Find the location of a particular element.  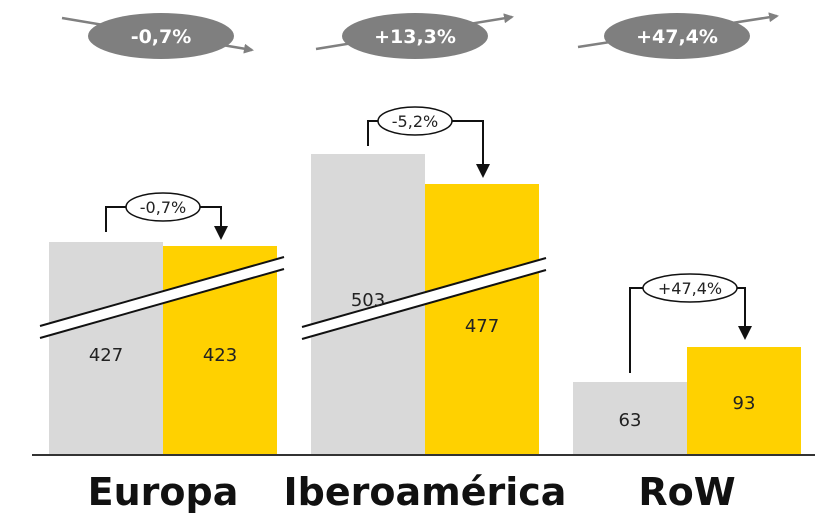

category-label-2: RoW is located at coordinates (686, 492).